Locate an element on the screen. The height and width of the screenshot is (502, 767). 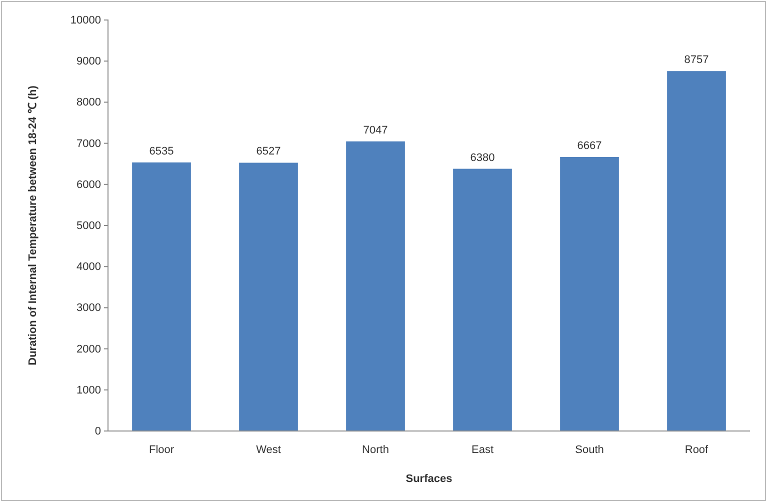
y-axis-title: Duration of Internal Temperature between 18-24 ℃ (h) is located at coordinates (33, 225).